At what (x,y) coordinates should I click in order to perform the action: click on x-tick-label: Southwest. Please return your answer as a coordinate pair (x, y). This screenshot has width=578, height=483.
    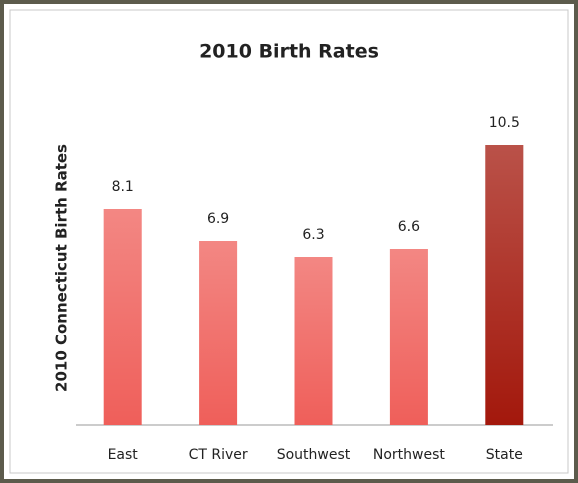
    Looking at the image, I should click on (314, 455).